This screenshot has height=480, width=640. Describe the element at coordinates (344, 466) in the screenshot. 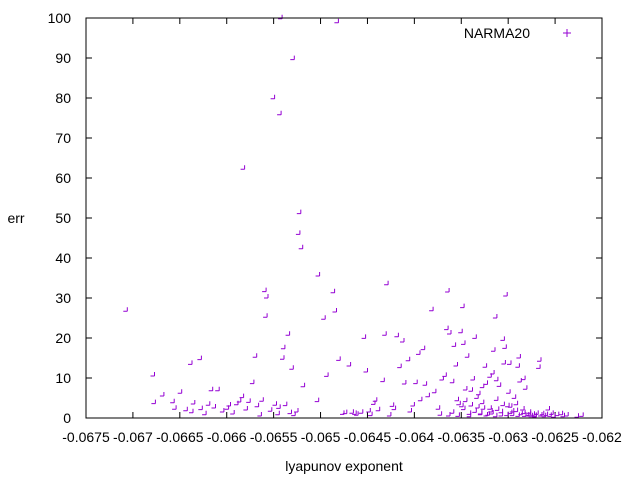

I see `x-axis-title: lyapunov exponent` at that location.